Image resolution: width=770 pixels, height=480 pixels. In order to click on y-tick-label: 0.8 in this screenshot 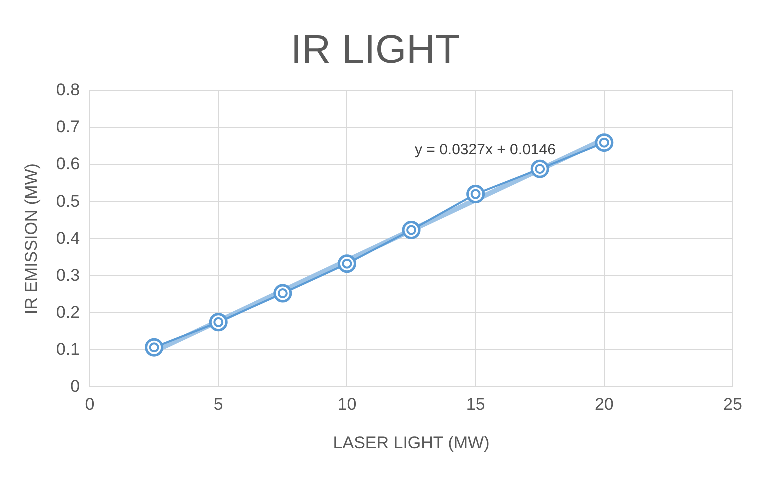, I will do `click(68, 90)`.